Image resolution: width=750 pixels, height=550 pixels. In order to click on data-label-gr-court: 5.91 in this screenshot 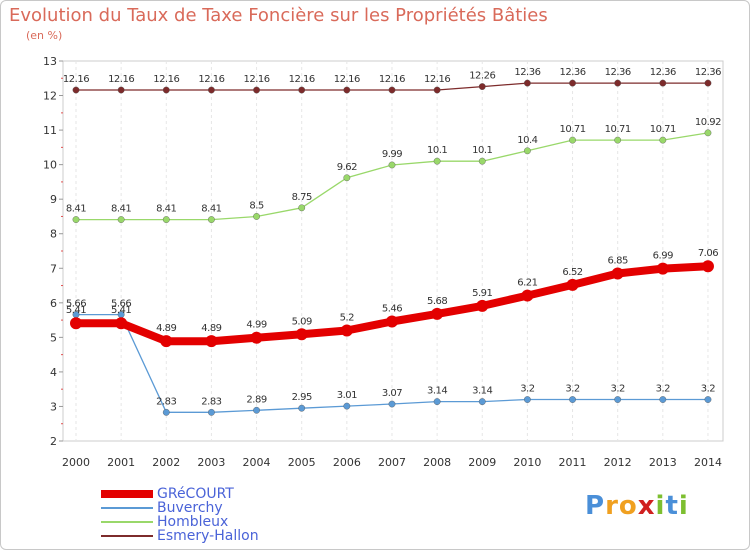, I will do `click(482, 293)`.